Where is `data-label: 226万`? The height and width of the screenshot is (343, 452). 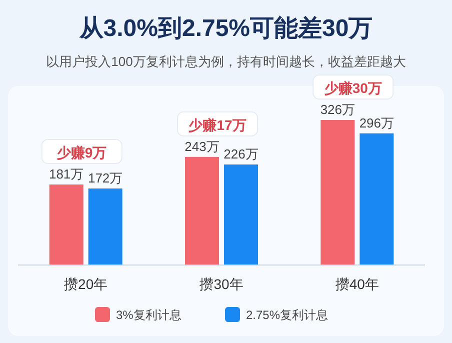
data-label: 226万 is located at coordinates (241, 154).